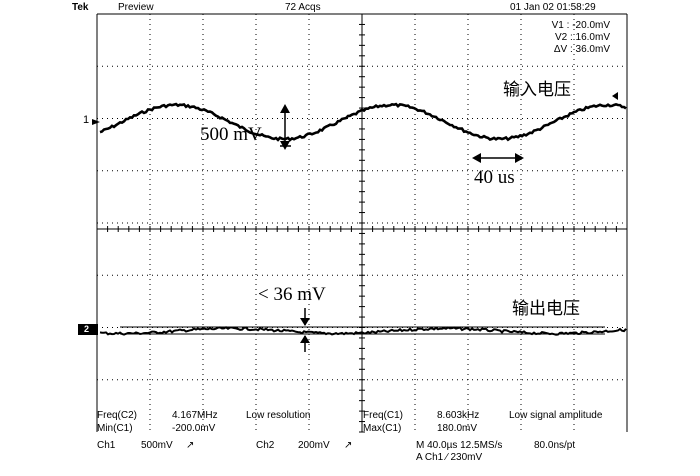  What do you see at coordinates (278, 415) in the screenshot?
I see `freq-c2-note: Low resolution` at bounding box center [278, 415].